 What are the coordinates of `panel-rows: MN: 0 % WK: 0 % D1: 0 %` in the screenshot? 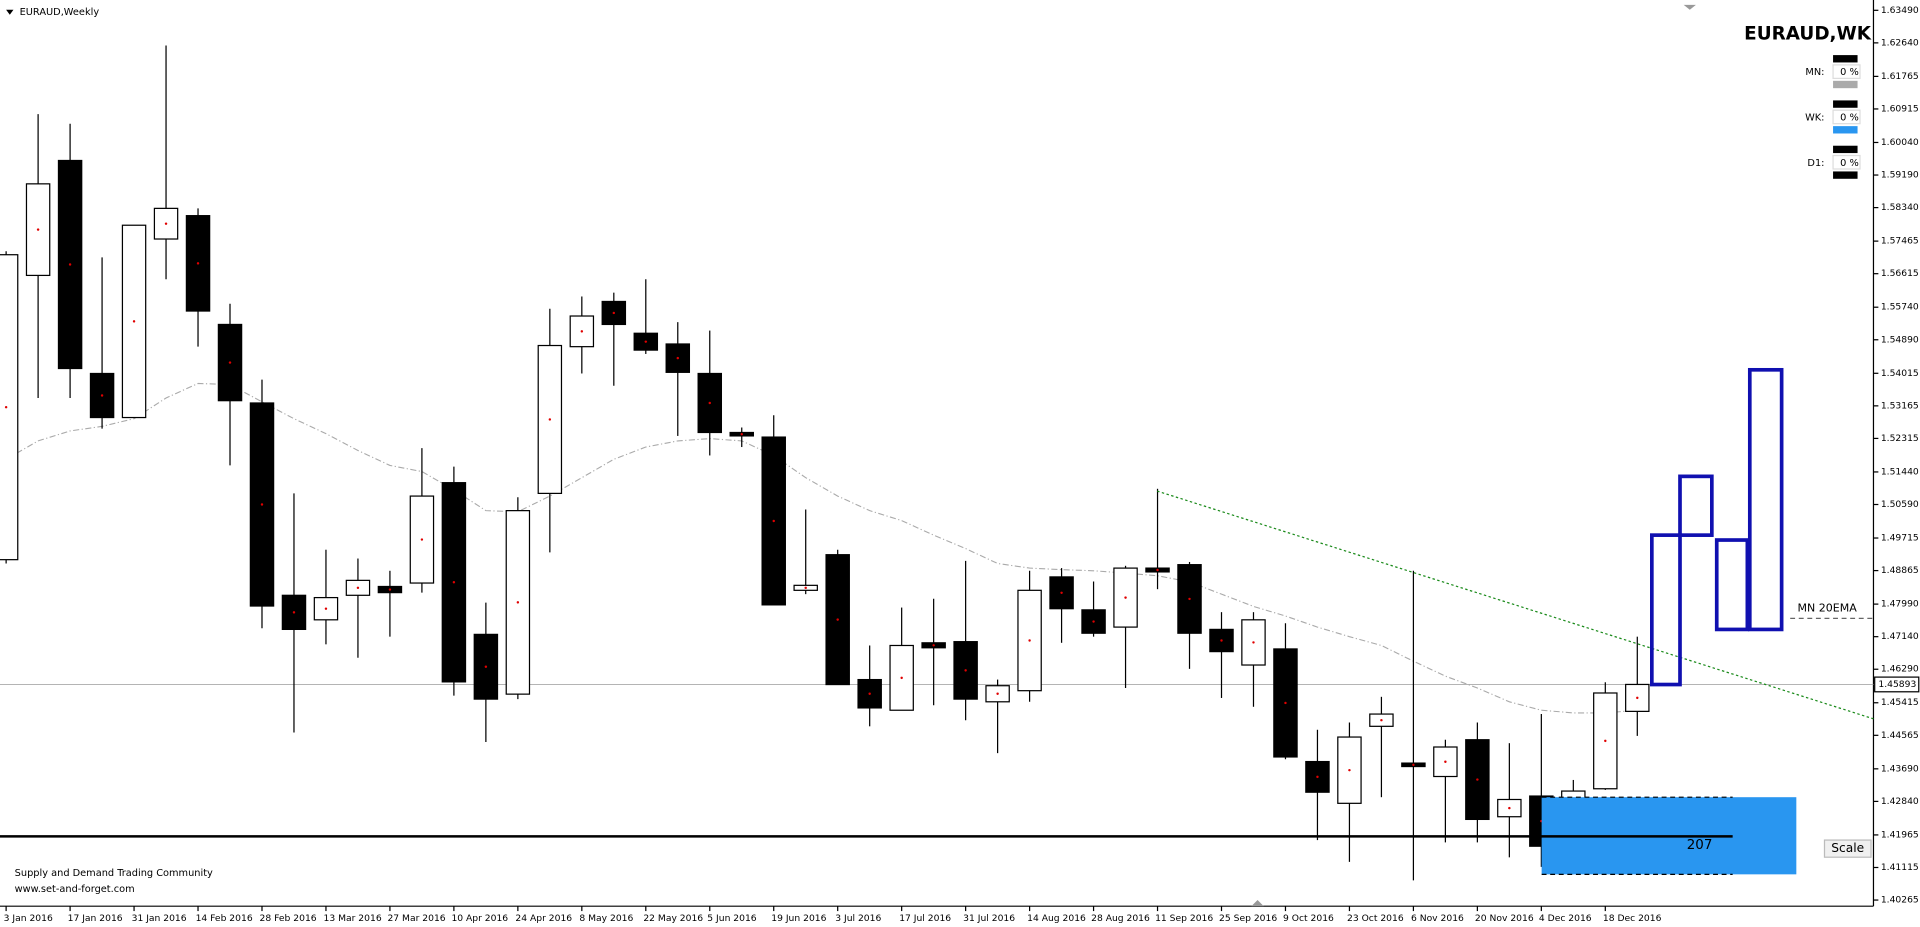 It's located at (1833, 117).